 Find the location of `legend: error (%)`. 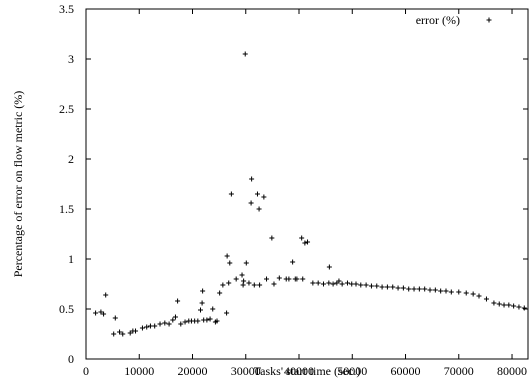

legend: error (%) is located at coordinates (454, 20).